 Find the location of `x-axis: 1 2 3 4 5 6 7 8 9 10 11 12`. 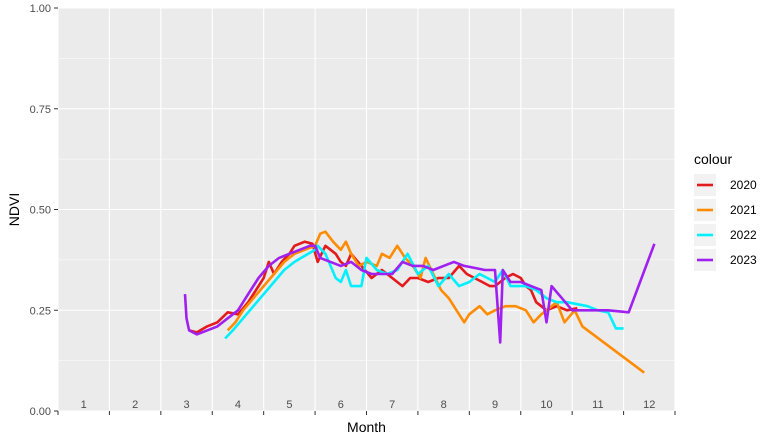

x-axis: 1 2 3 4 5 6 7 8 9 10 11 12 is located at coordinates (366, 407).